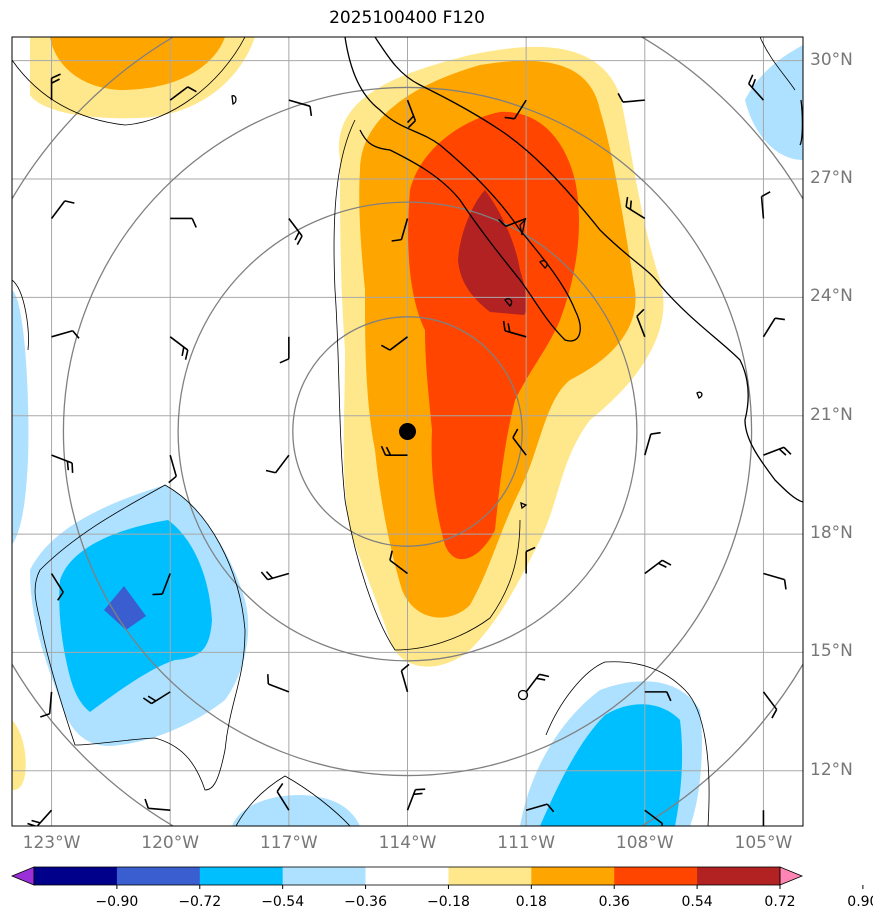 The height and width of the screenshot is (924, 873). What do you see at coordinates (526, 843) in the screenshot?
I see `lon-label: 111°W` at bounding box center [526, 843].